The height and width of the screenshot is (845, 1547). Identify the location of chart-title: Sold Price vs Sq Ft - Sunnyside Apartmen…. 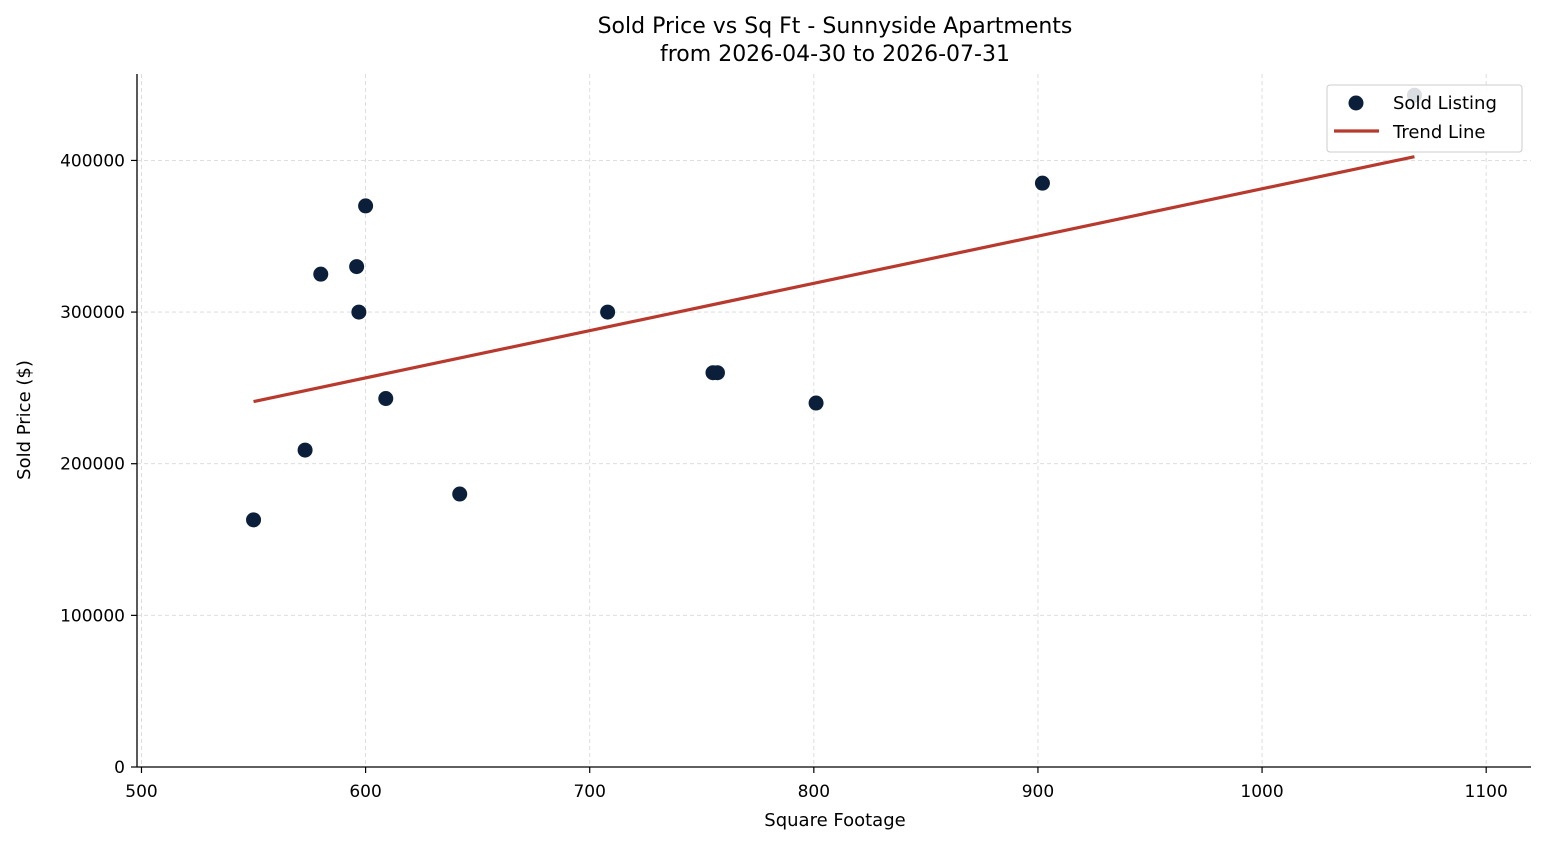
(835, 26).